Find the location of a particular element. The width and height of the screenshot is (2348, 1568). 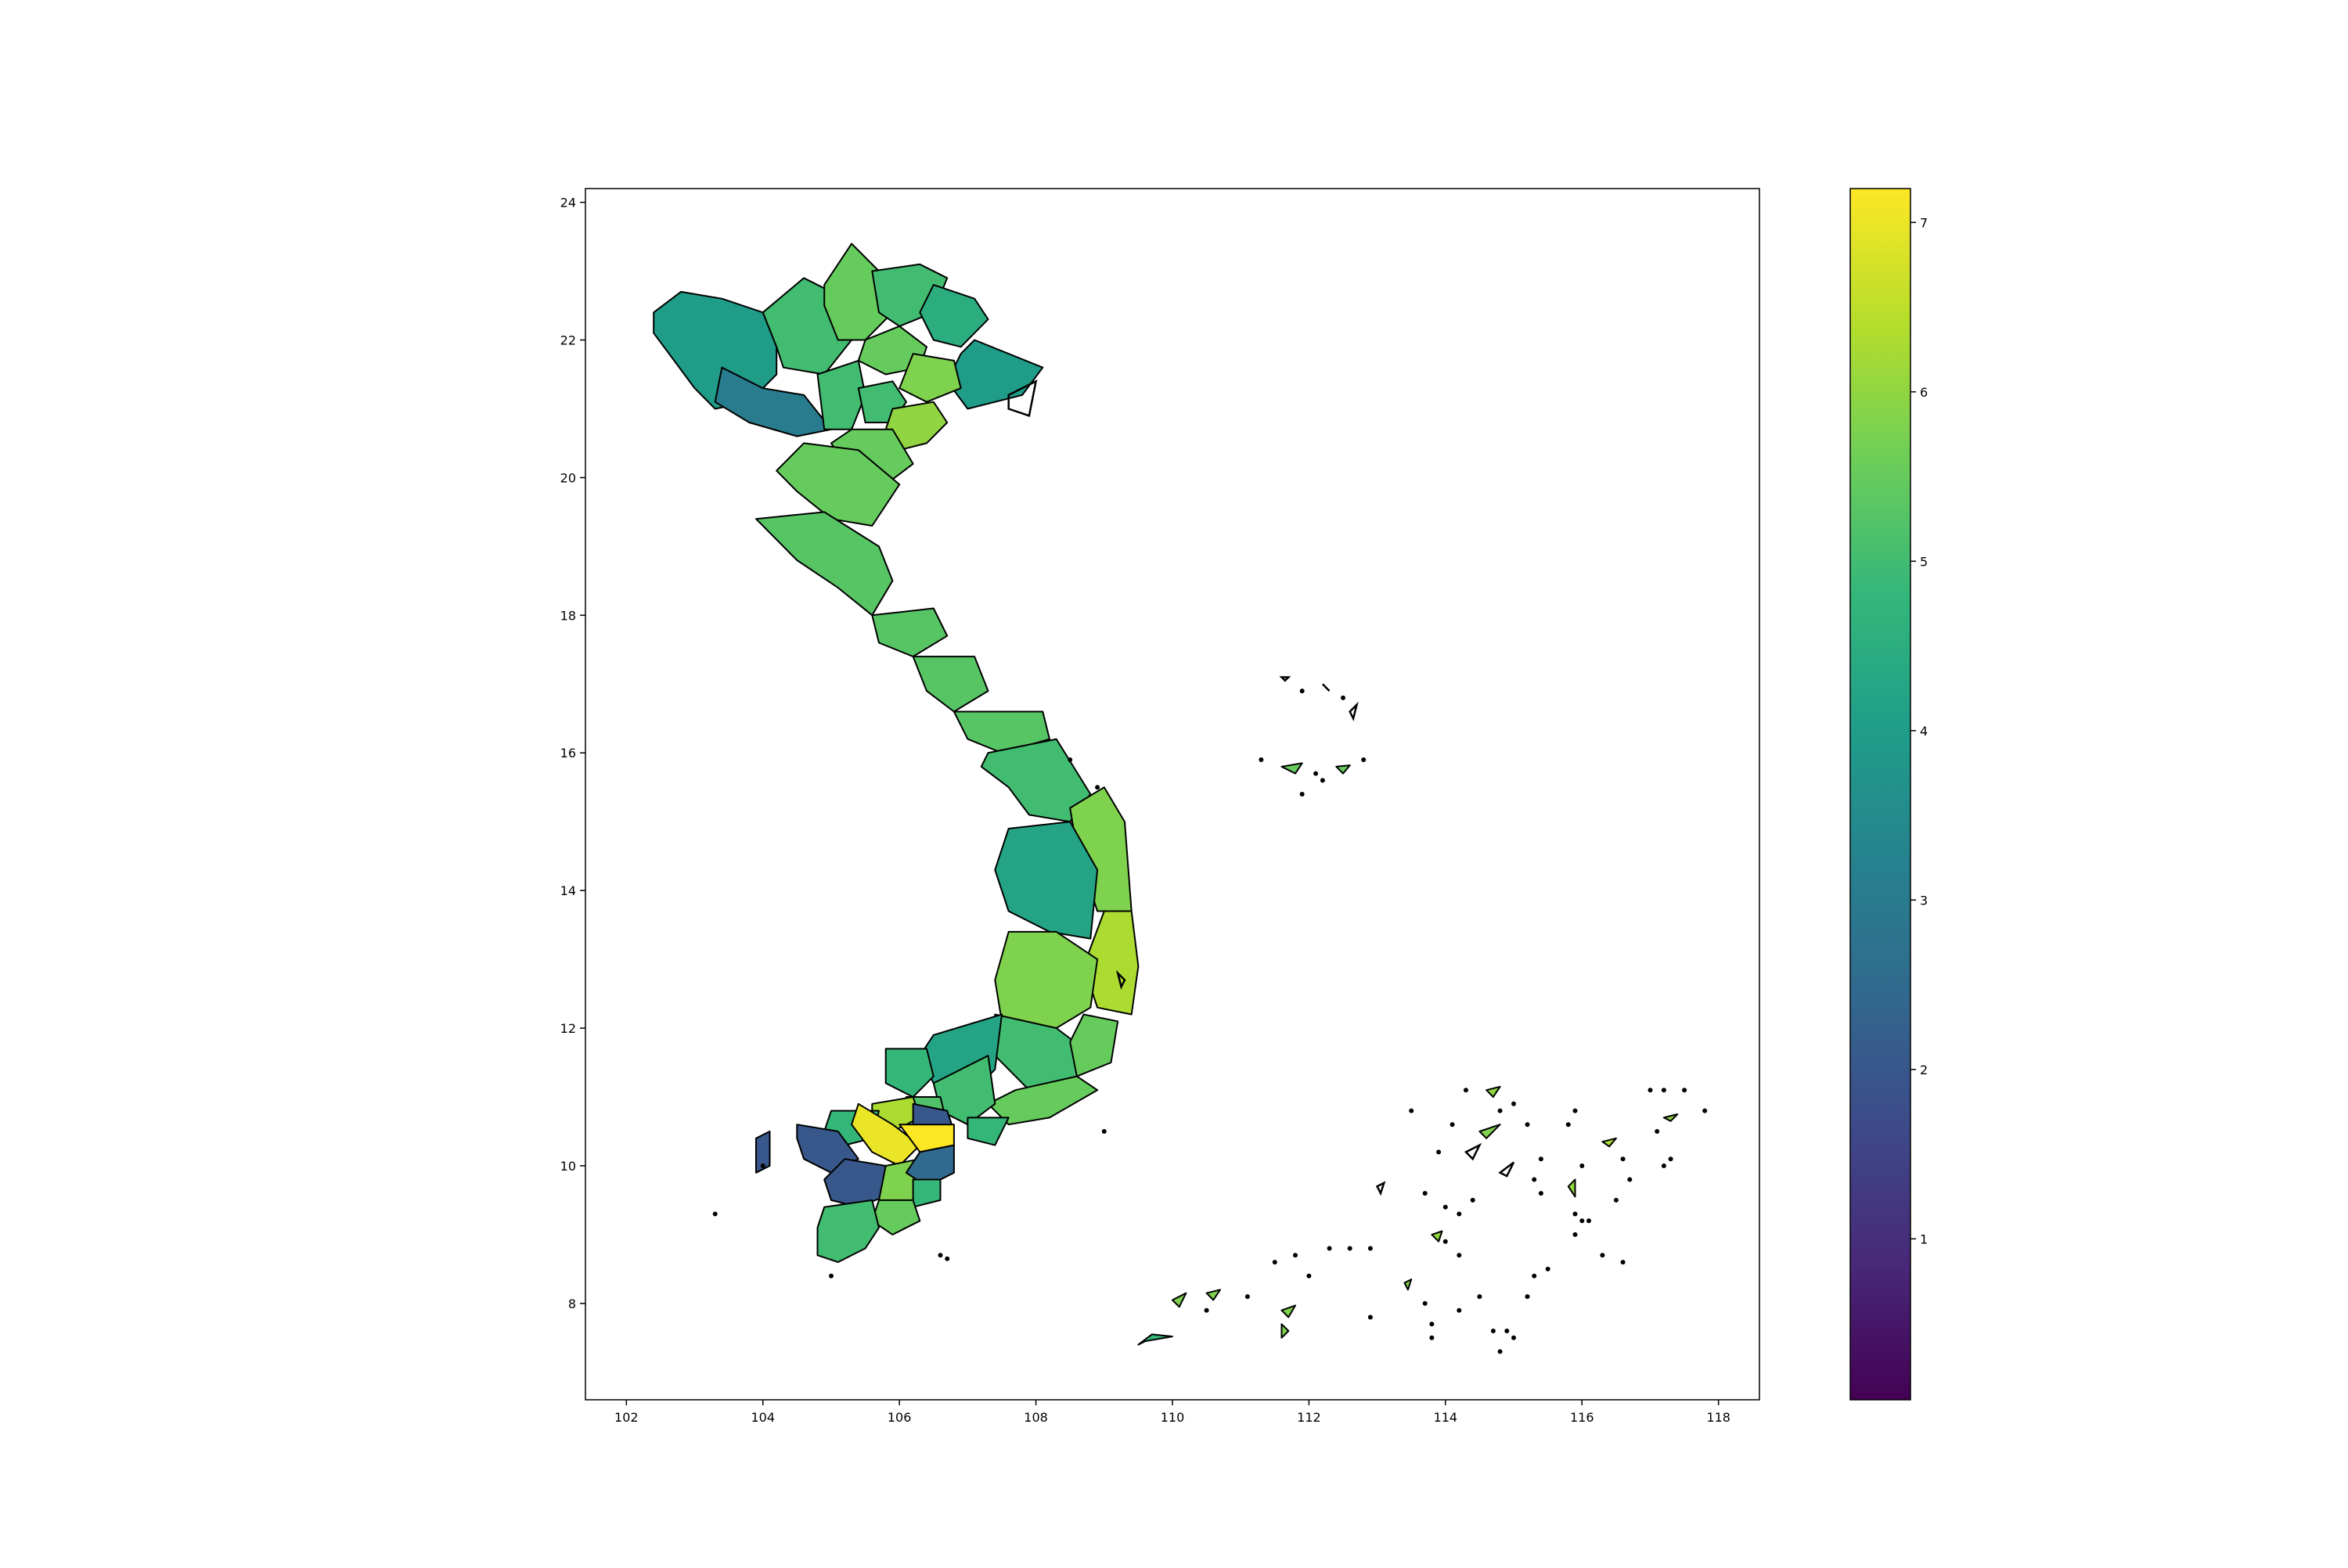

y-tick-label: 22 is located at coordinates (568, 341).